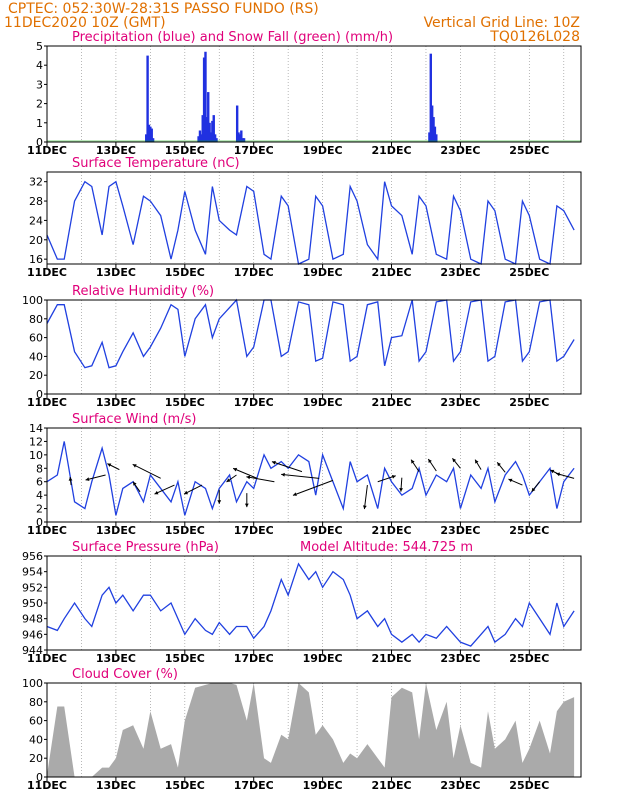 The image size is (618, 800). What do you see at coordinates (36, 201) in the screenshot?
I see `y-tick-label: 28` at bounding box center [36, 201].